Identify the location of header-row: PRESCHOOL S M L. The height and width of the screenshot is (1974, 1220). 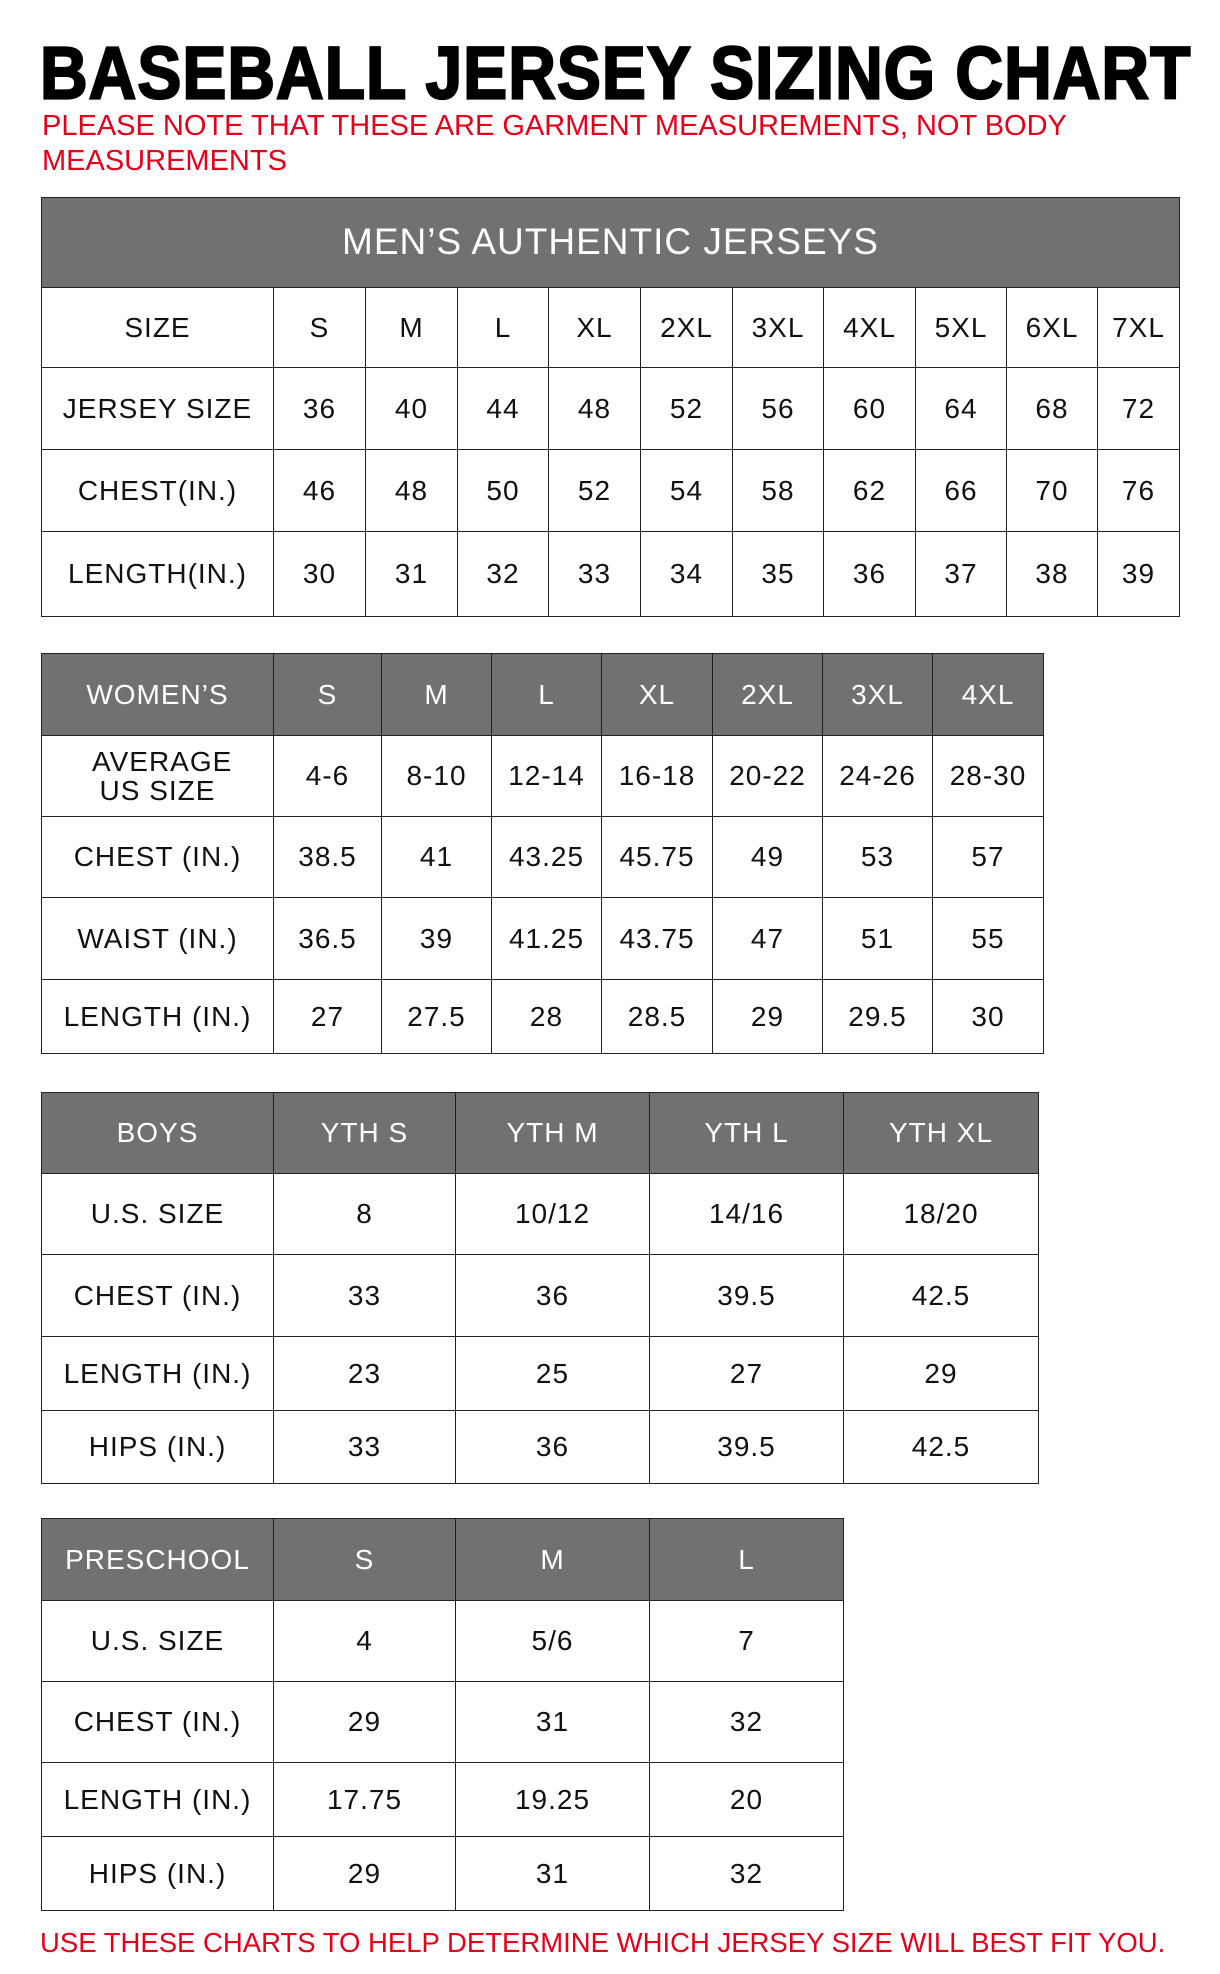
(442, 1559).